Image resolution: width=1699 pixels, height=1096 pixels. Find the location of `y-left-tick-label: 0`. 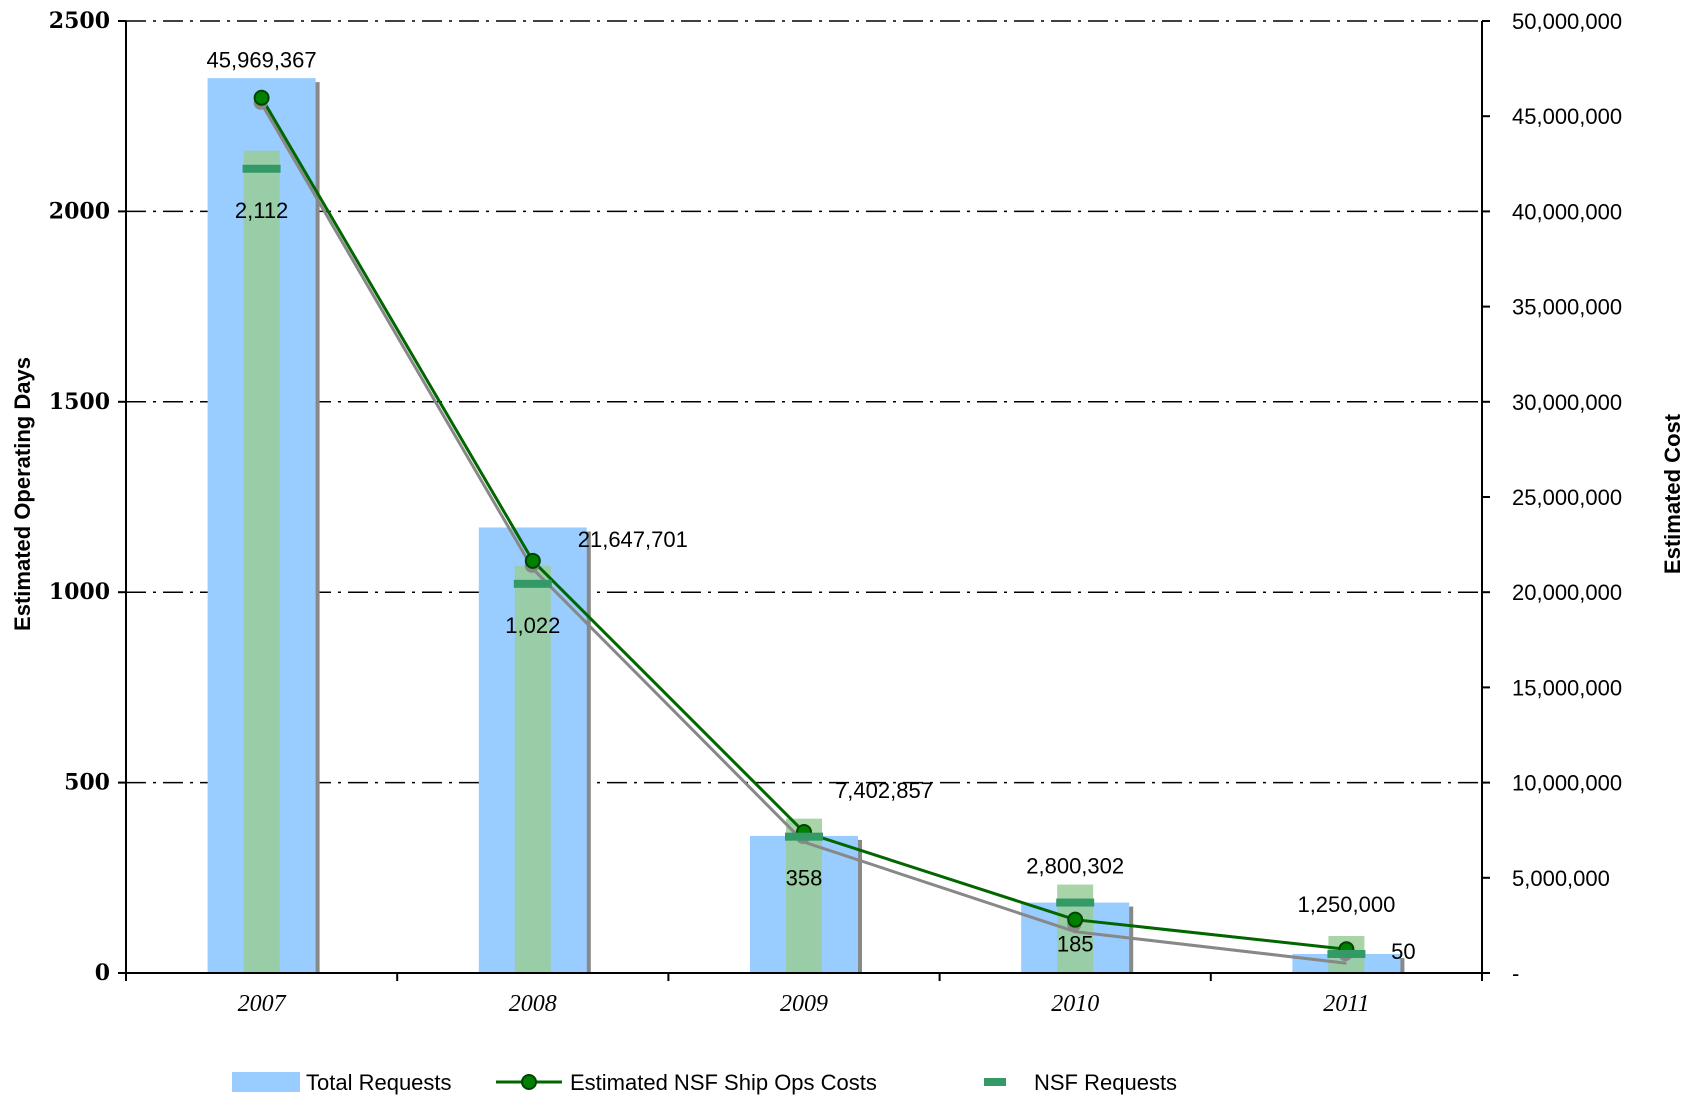

y-left-tick-label: 0 is located at coordinates (102, 973).